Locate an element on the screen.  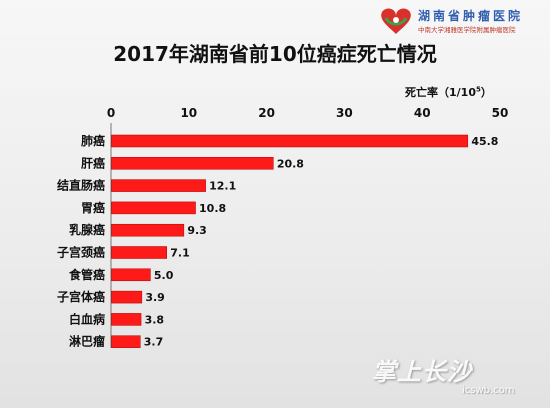
data-label: 9.3 is located at coordinates (197, 230).